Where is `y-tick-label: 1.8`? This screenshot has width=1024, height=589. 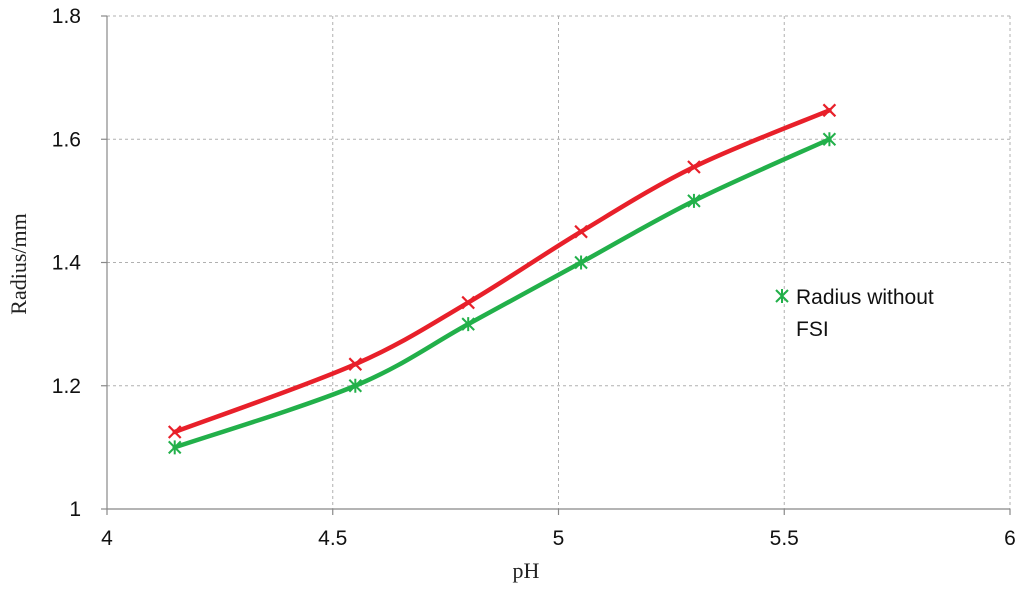 y-tick-label: 1.8 is located at coordinates (66, 16).